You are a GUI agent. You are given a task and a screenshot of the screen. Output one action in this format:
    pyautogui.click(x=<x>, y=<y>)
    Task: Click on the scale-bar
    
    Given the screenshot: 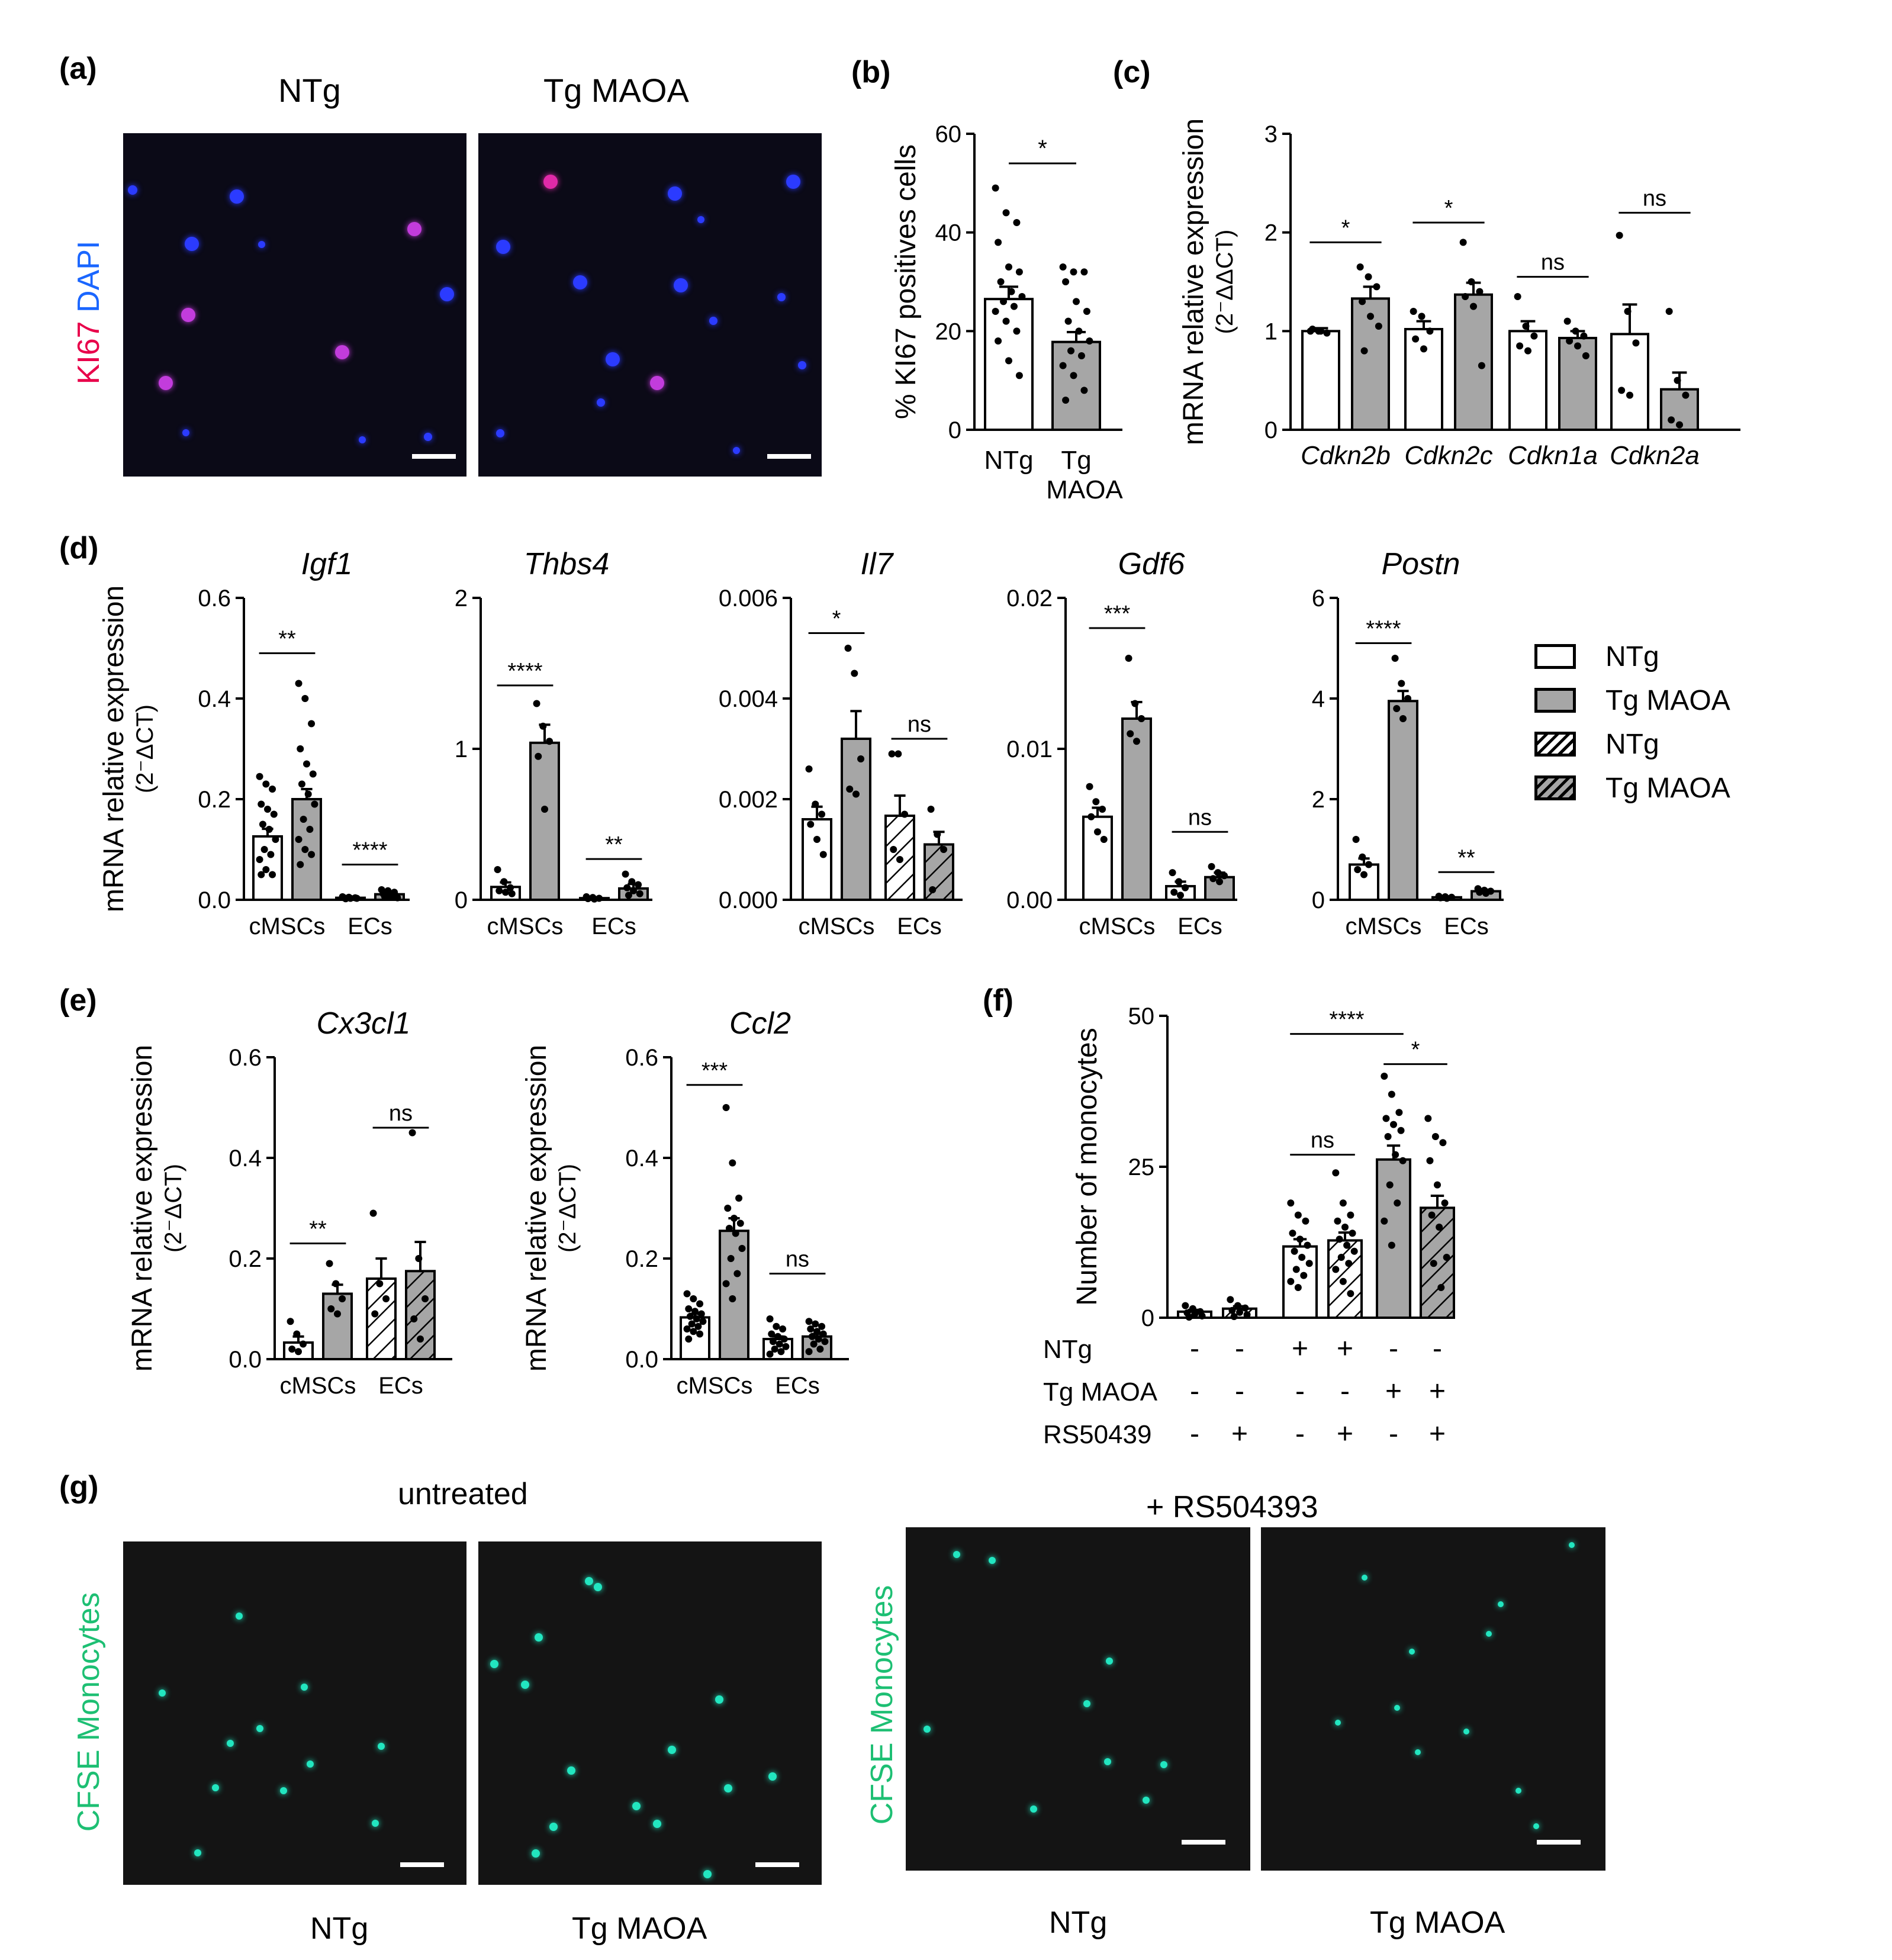 What is the action you would take?
    pyautogui.click(x=1559, y=1842)
    